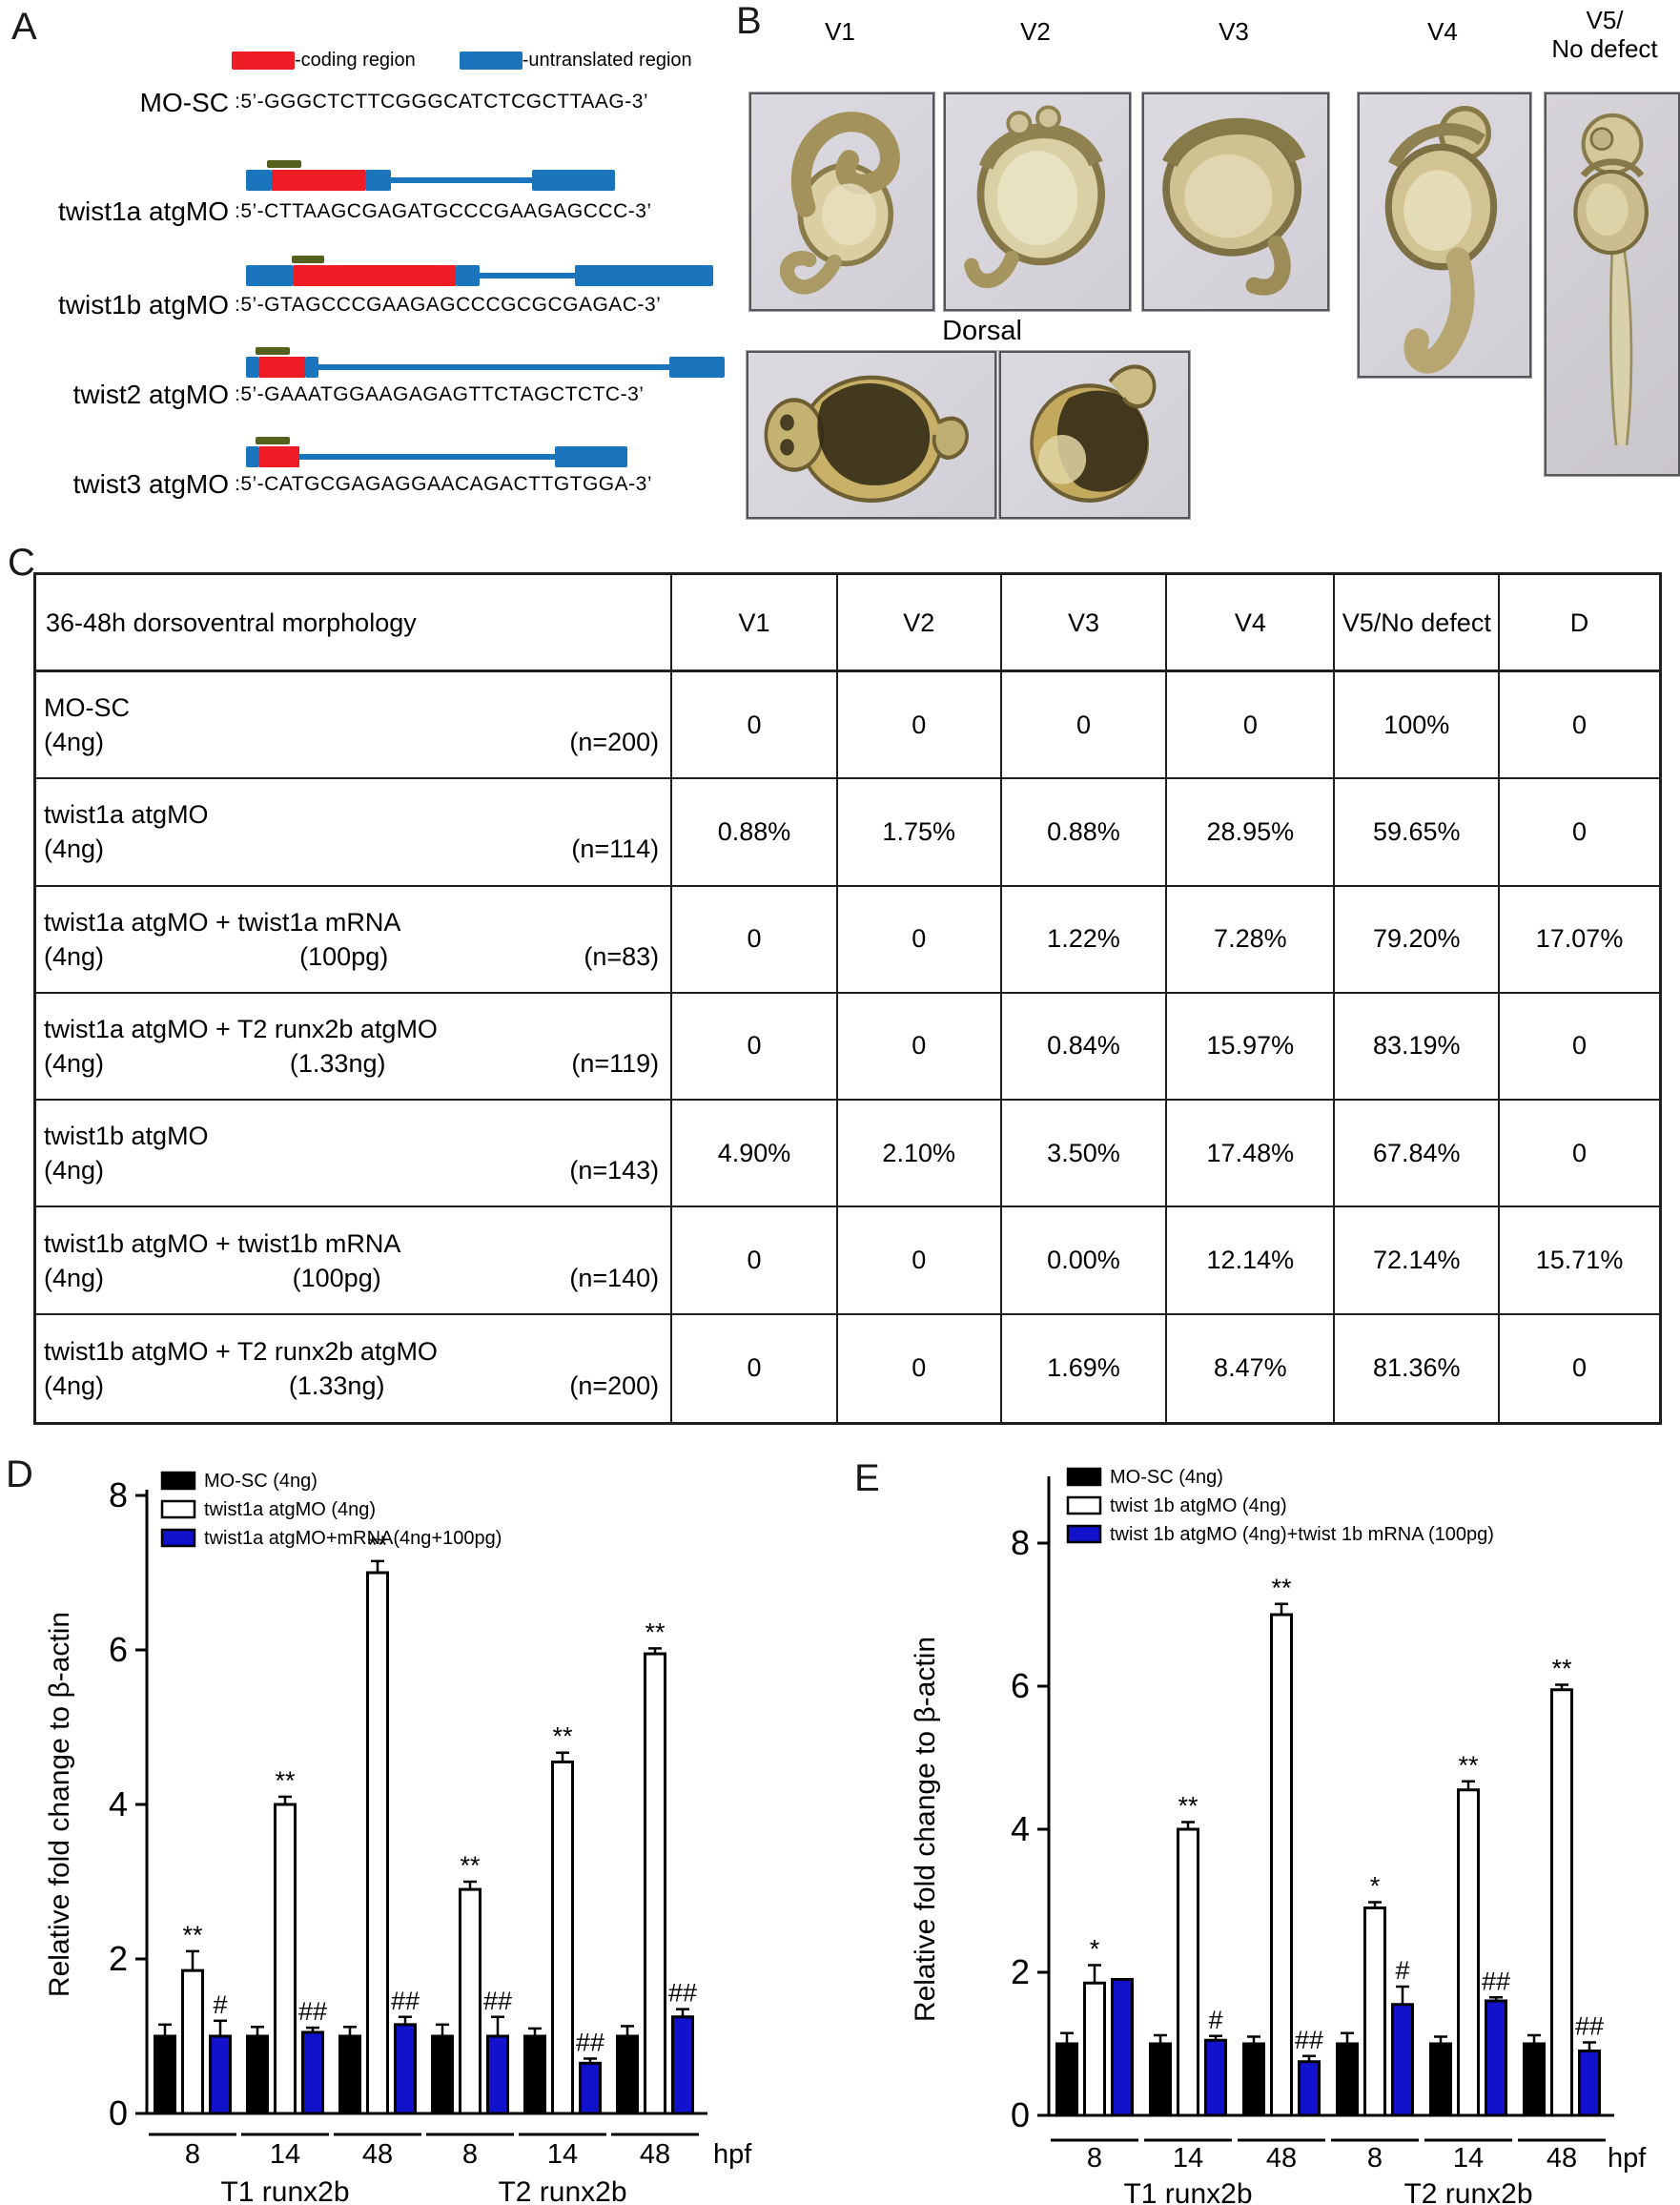 This screenshot has height=2205, width=1680. What do you see at coordinates (222, 922) in the screenshot?
I see `treatment-name: twist1a atgMO + twist1a mRNA` at bounding box center [222, 922].